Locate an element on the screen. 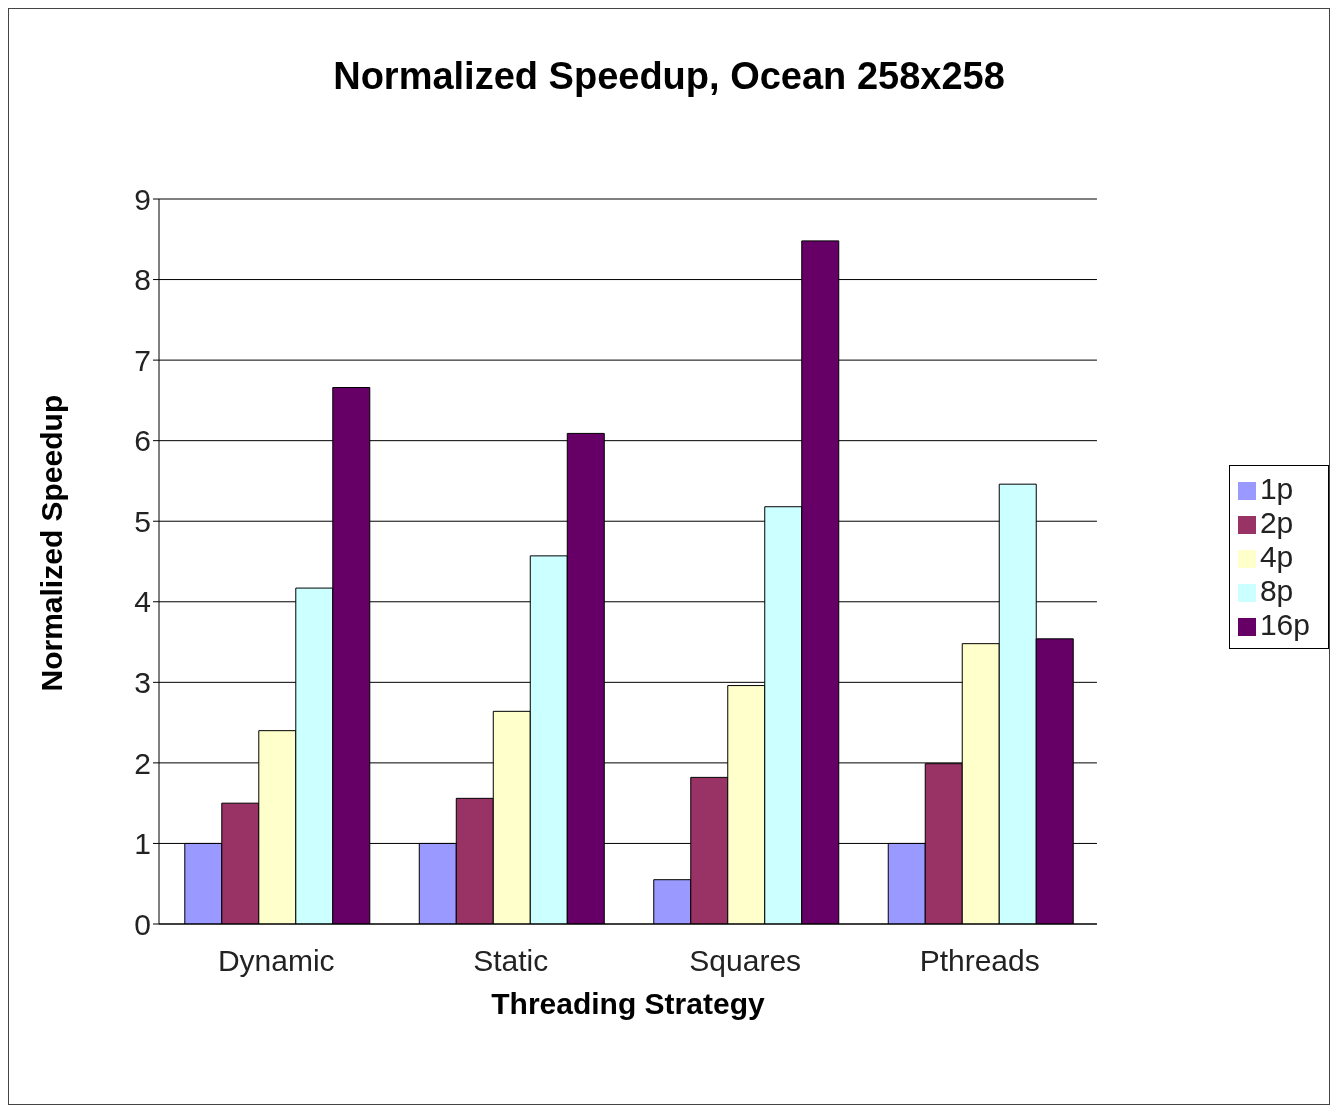 The height and width of the screenshot is (1117, 1341). y-tick-label: 4 is located at coordinates (142, 602).